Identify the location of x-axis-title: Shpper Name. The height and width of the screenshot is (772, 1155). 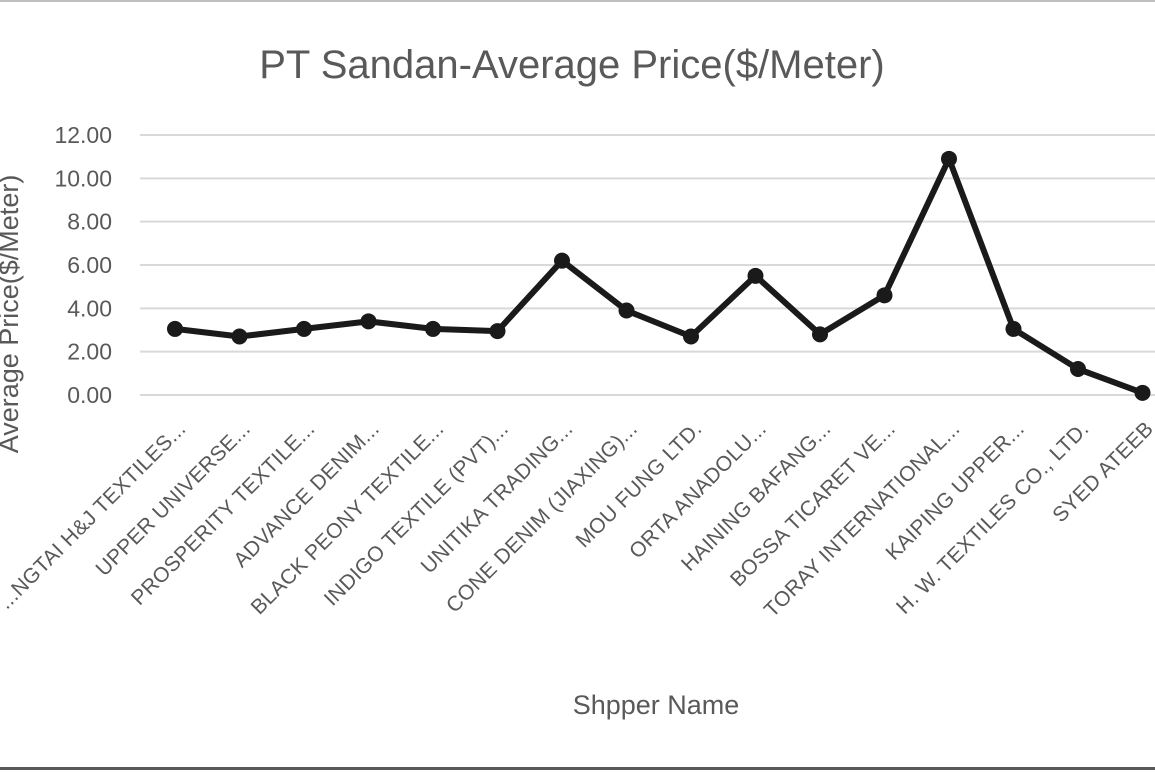
(656, 705).